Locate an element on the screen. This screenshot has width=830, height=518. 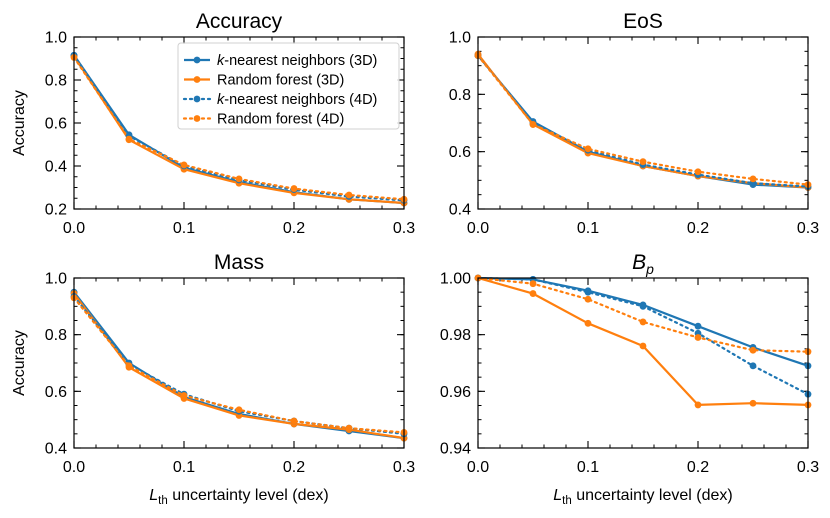
y-tick-label: 0.2 is located at coordinates (56, 210).